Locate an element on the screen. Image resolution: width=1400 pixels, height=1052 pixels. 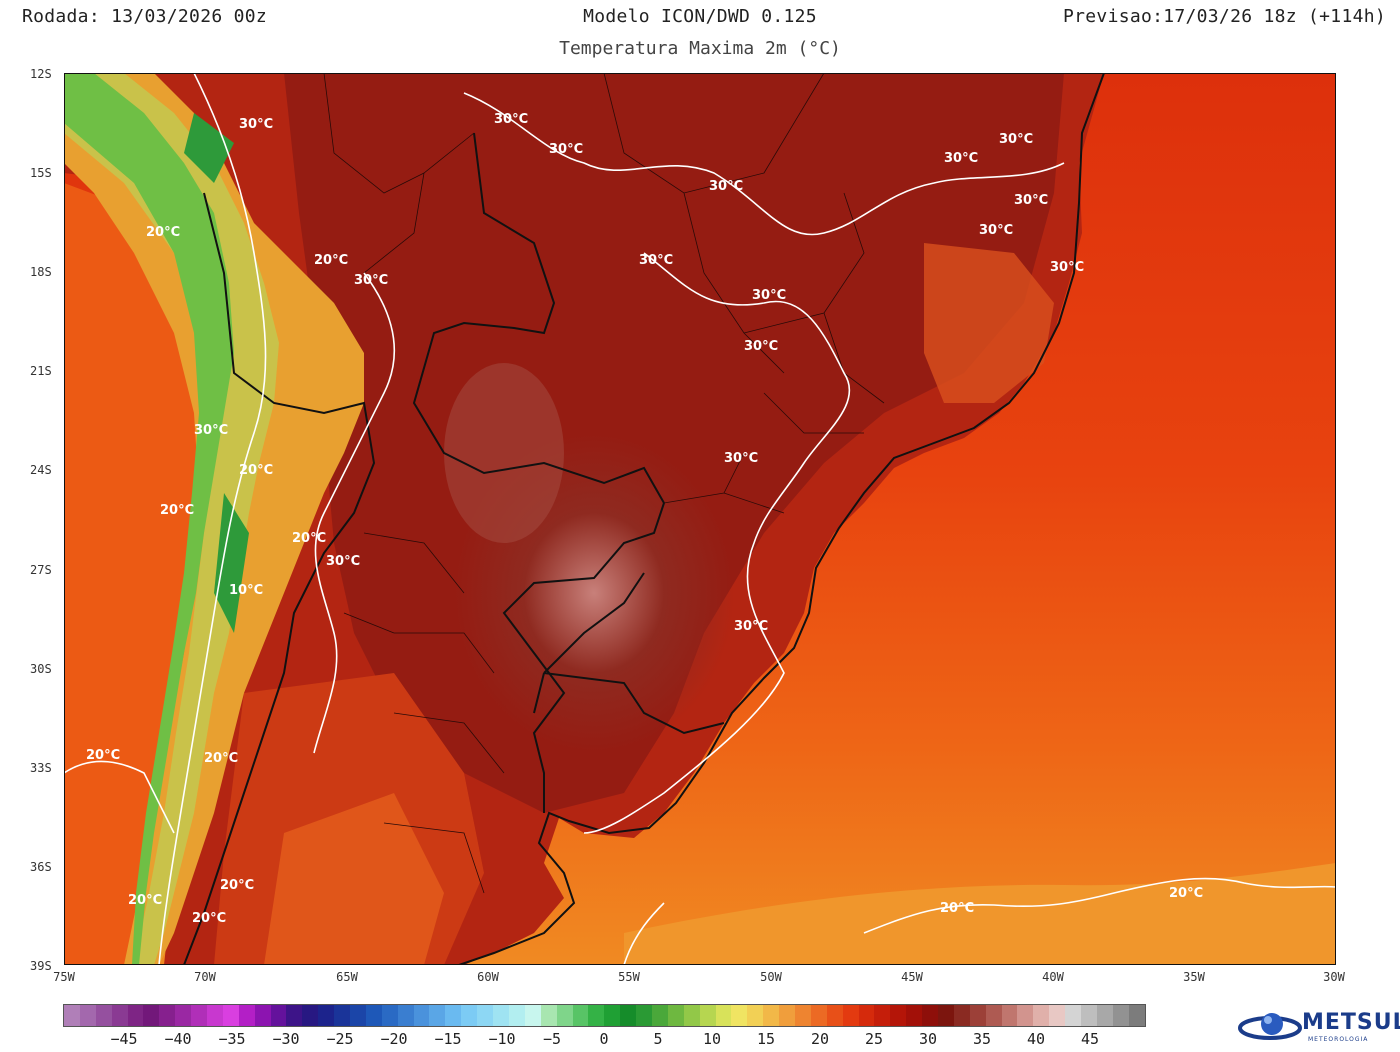
colorbar-label: 25 is located at coordinates (874, 1039).